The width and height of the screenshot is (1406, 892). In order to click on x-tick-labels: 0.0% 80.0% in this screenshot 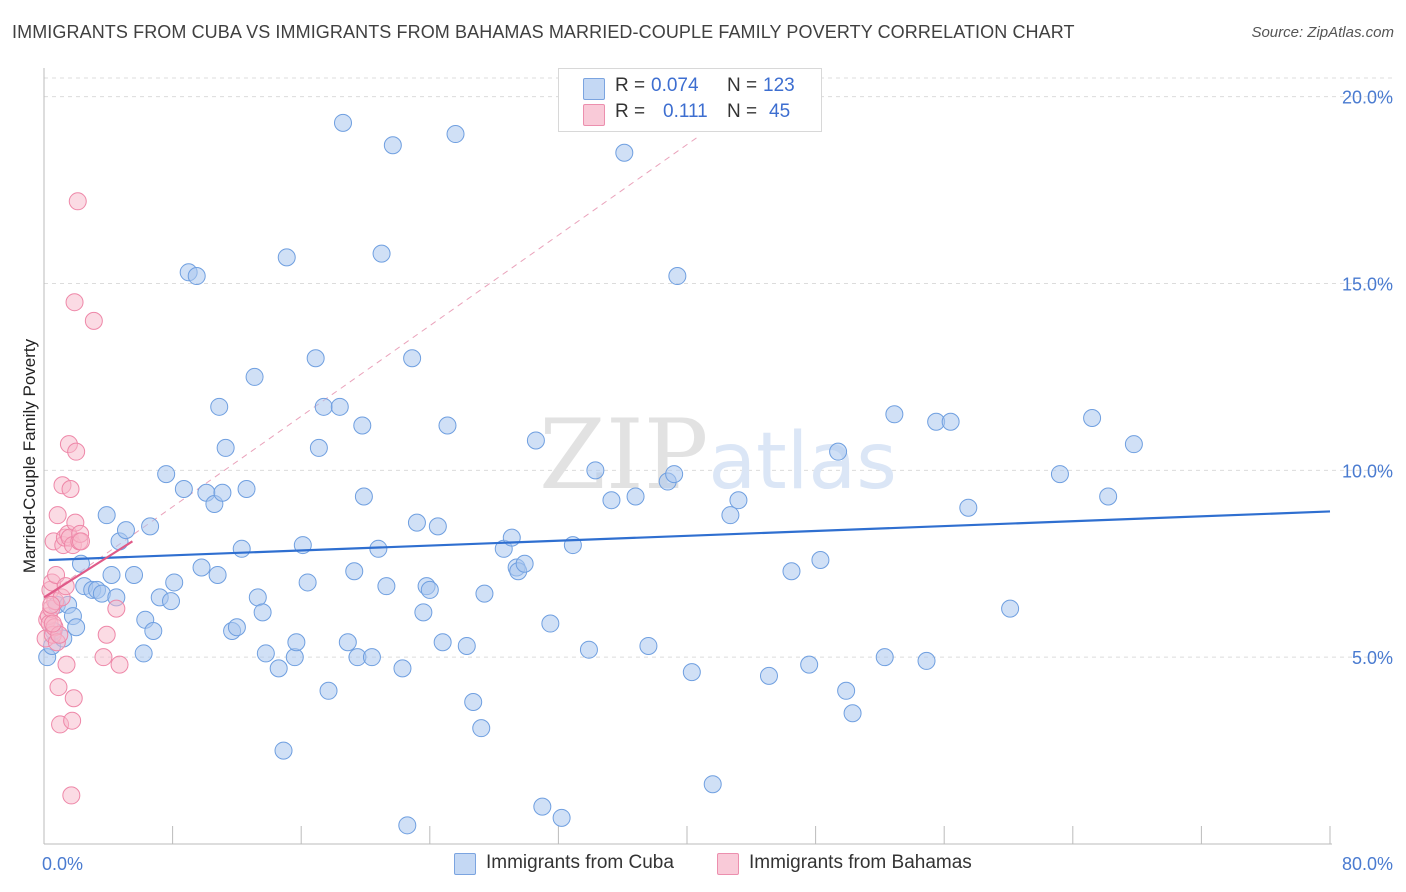, I will do `click(717, 864)`.